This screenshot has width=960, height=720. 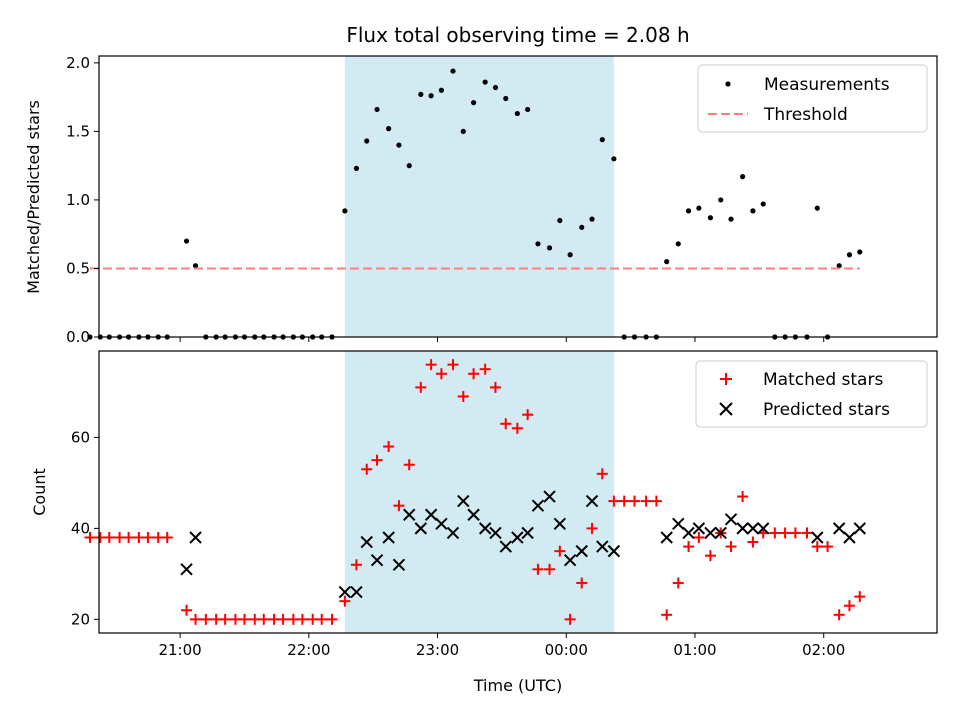 I want to click on bottom-x-ticks: 21:00 22:00 23:00 00:00 01:00 02:00, so click(x=501, y=646).